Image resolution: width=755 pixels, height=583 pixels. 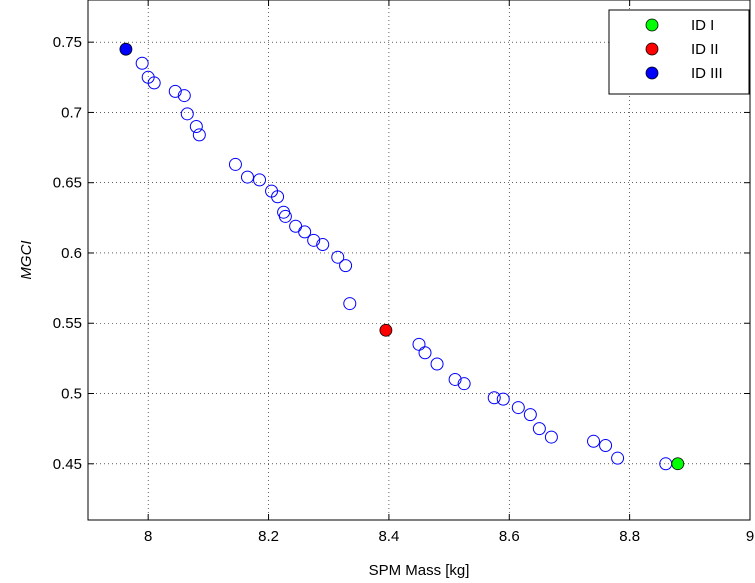 What do you see at coordinates (71, 394) in the screenshot?
I see `y-tick-label: 0.5` at bounding box center [71, 394].